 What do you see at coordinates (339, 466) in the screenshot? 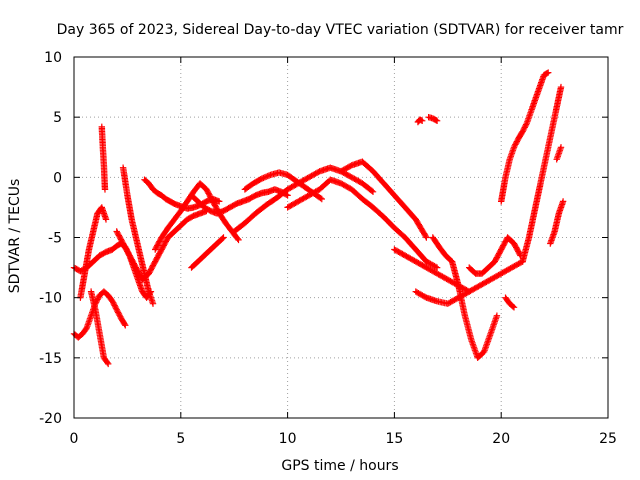
I see `x-axis-label: GPS time / hours` at bounding box center [339, 466].